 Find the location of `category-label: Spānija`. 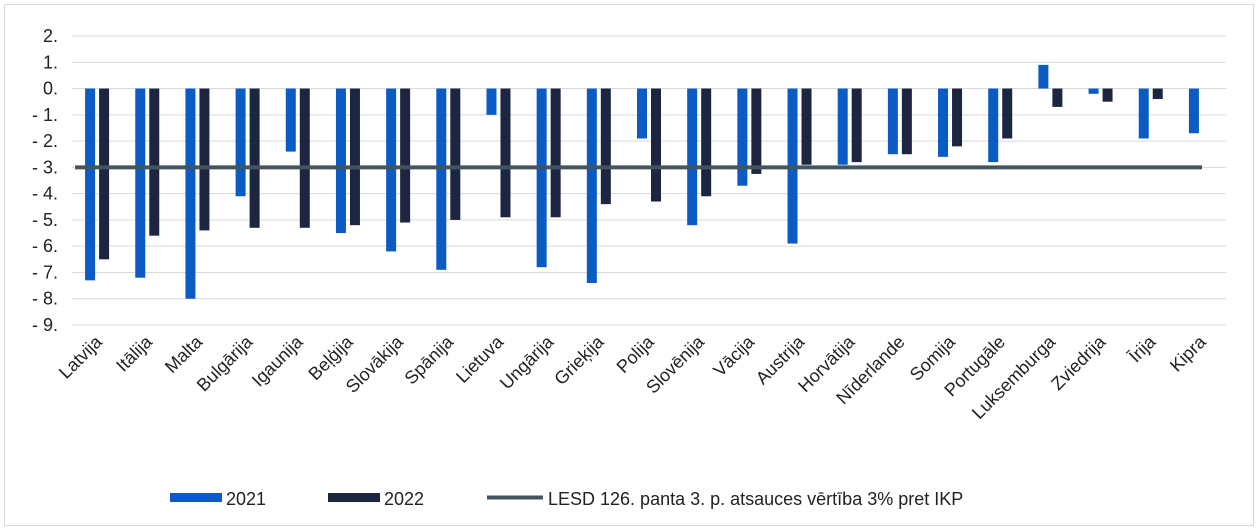

category-label: Spānija is located at coordinates (429, 359).